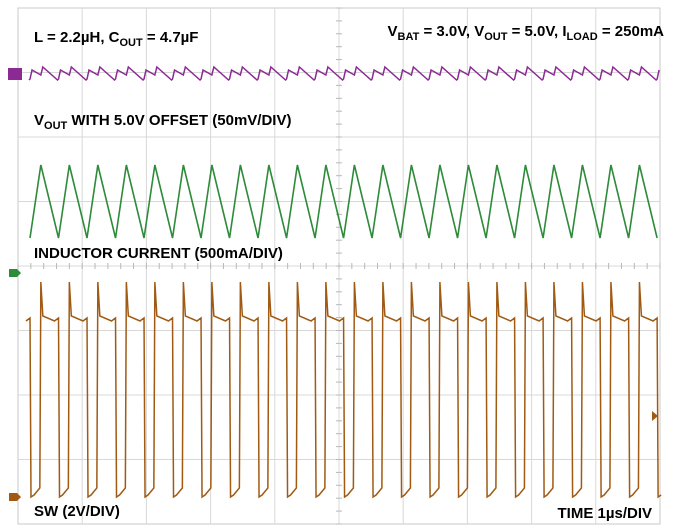  Describe the element at coordinates (655, 416) in the screenshot. I see `trigger-level-marker` at that location.